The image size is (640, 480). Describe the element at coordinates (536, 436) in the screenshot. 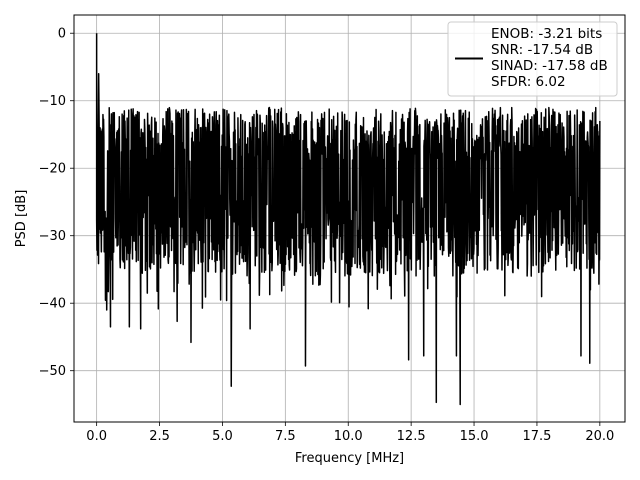

I see `x-tick-label: 17.5` at that location.